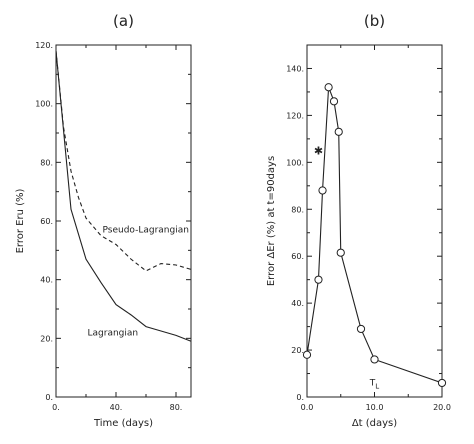 The image size is (474, 444). I want to click on y-axis-label: Error Eru (%), so click(20, 221).